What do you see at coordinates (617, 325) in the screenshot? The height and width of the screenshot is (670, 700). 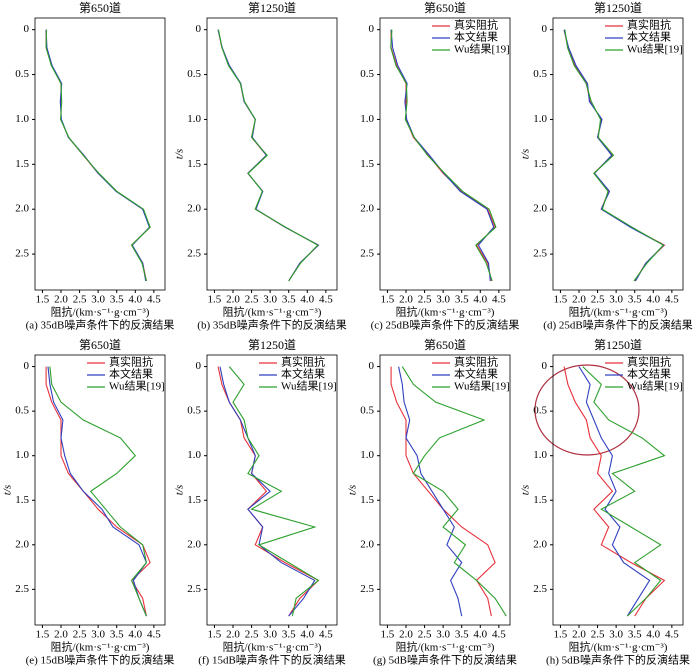 I see `caption: (d) 25dB噪声条件下的反演结果` at bounding box center [617, 325].